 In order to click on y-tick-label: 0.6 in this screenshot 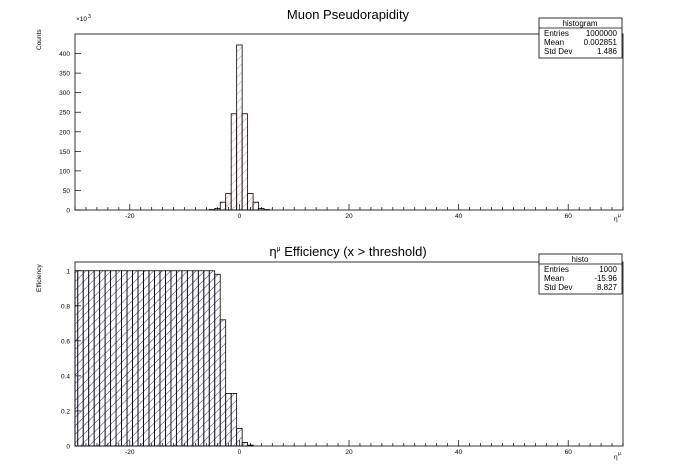, I will do `click(65, 341)`.